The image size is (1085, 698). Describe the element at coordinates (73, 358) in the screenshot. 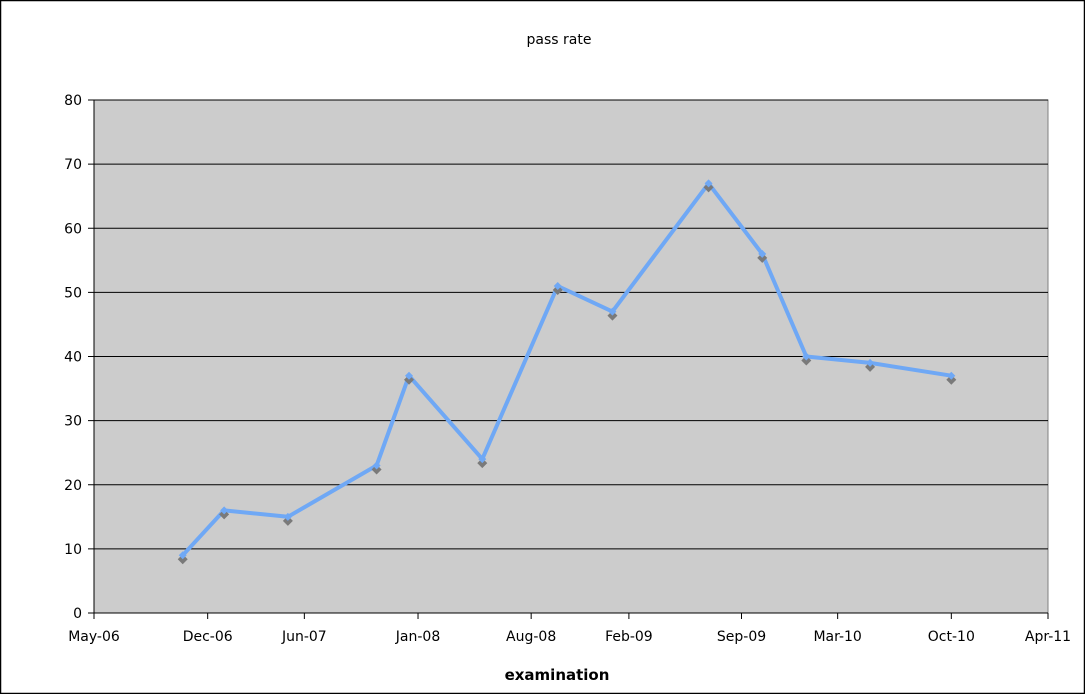

I see `y-tick-label: 40` at that location.